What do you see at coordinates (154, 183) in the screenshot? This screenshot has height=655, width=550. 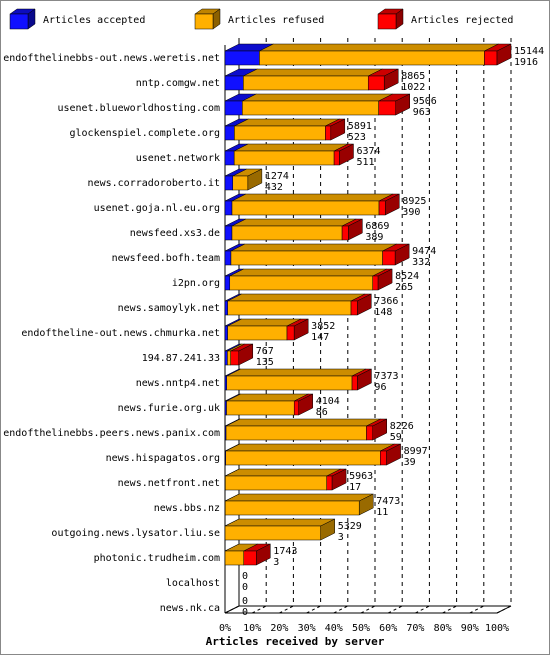 I see `y-tick-label: news.corradoroberto.it` at bounding box center [154, 183].